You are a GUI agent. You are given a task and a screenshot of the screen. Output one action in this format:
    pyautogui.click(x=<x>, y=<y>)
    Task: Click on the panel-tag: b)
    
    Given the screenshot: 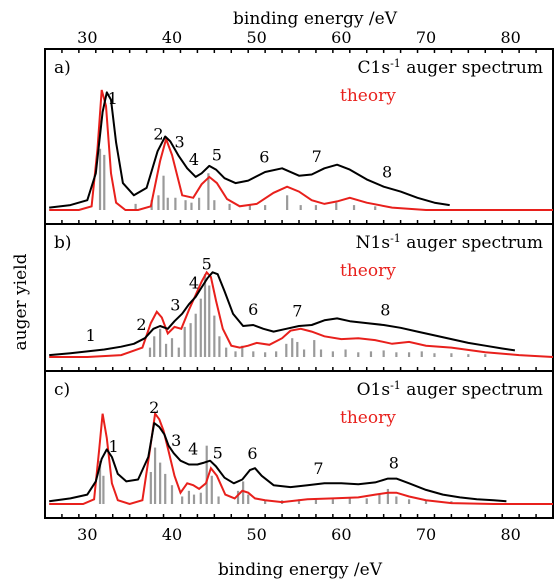 What is the action you would take?
    pyautogui.click(x=63, y=243)
    